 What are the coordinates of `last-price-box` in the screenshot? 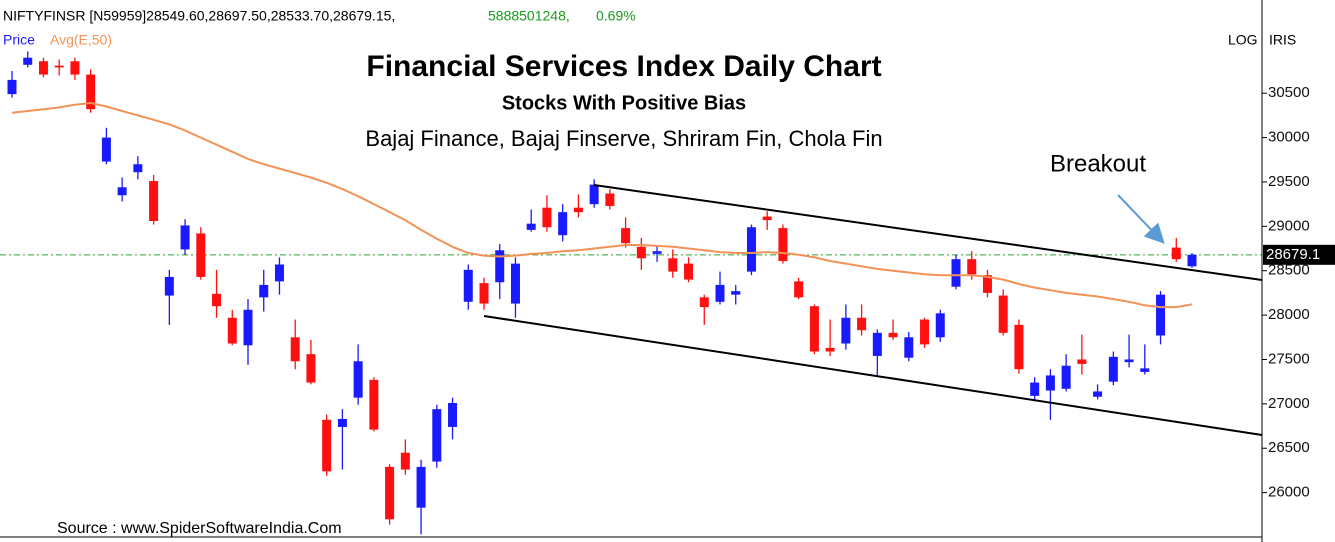 It's located at (1299, 254).